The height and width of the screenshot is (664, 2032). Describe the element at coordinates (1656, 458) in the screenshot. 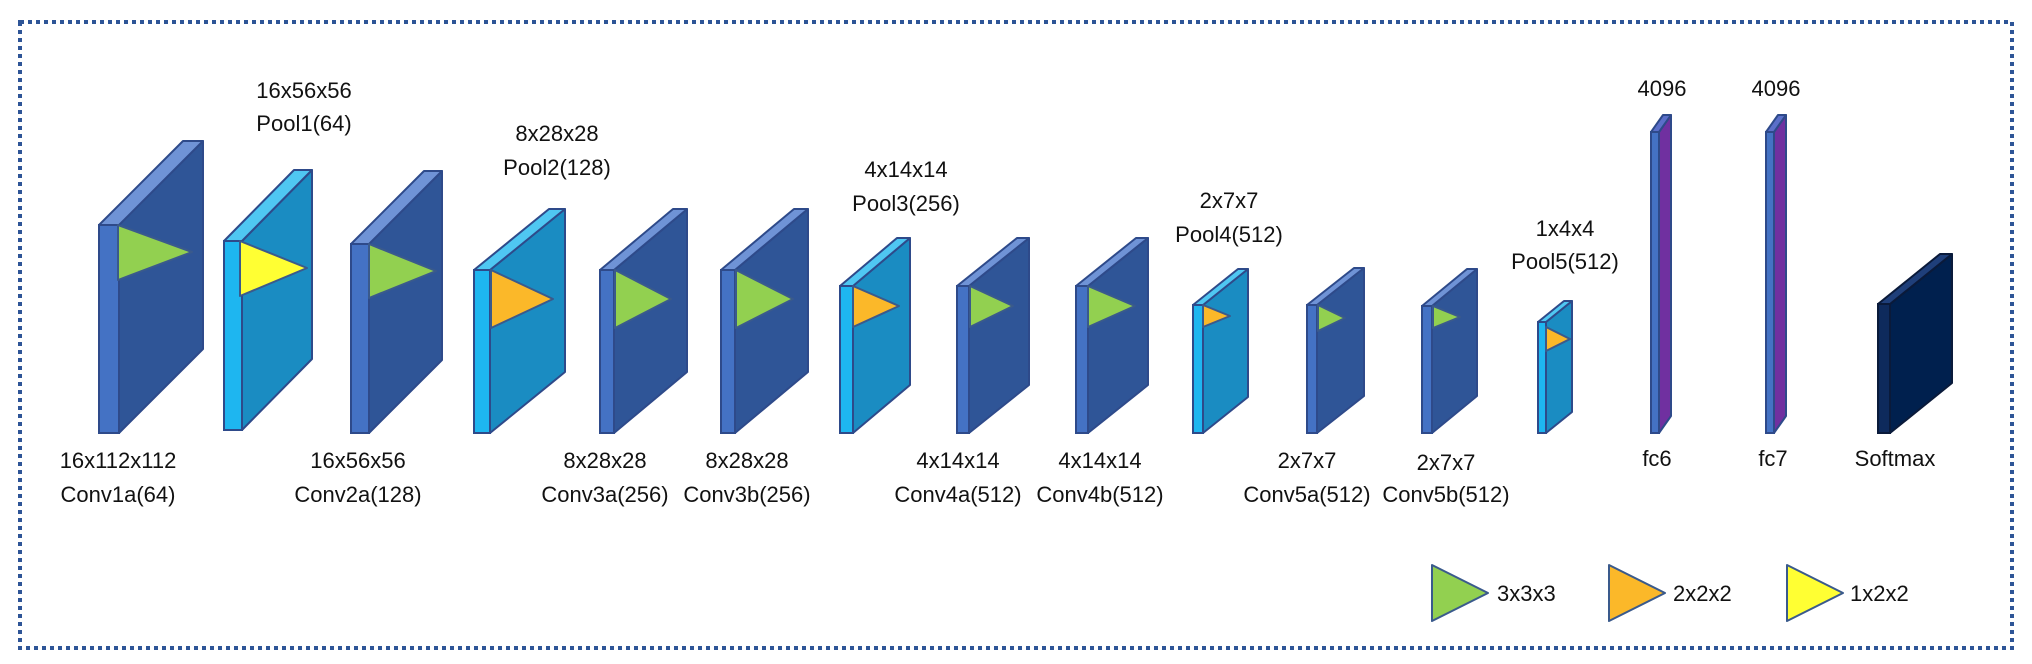

I see `layer-name-label: fc6` at that location.